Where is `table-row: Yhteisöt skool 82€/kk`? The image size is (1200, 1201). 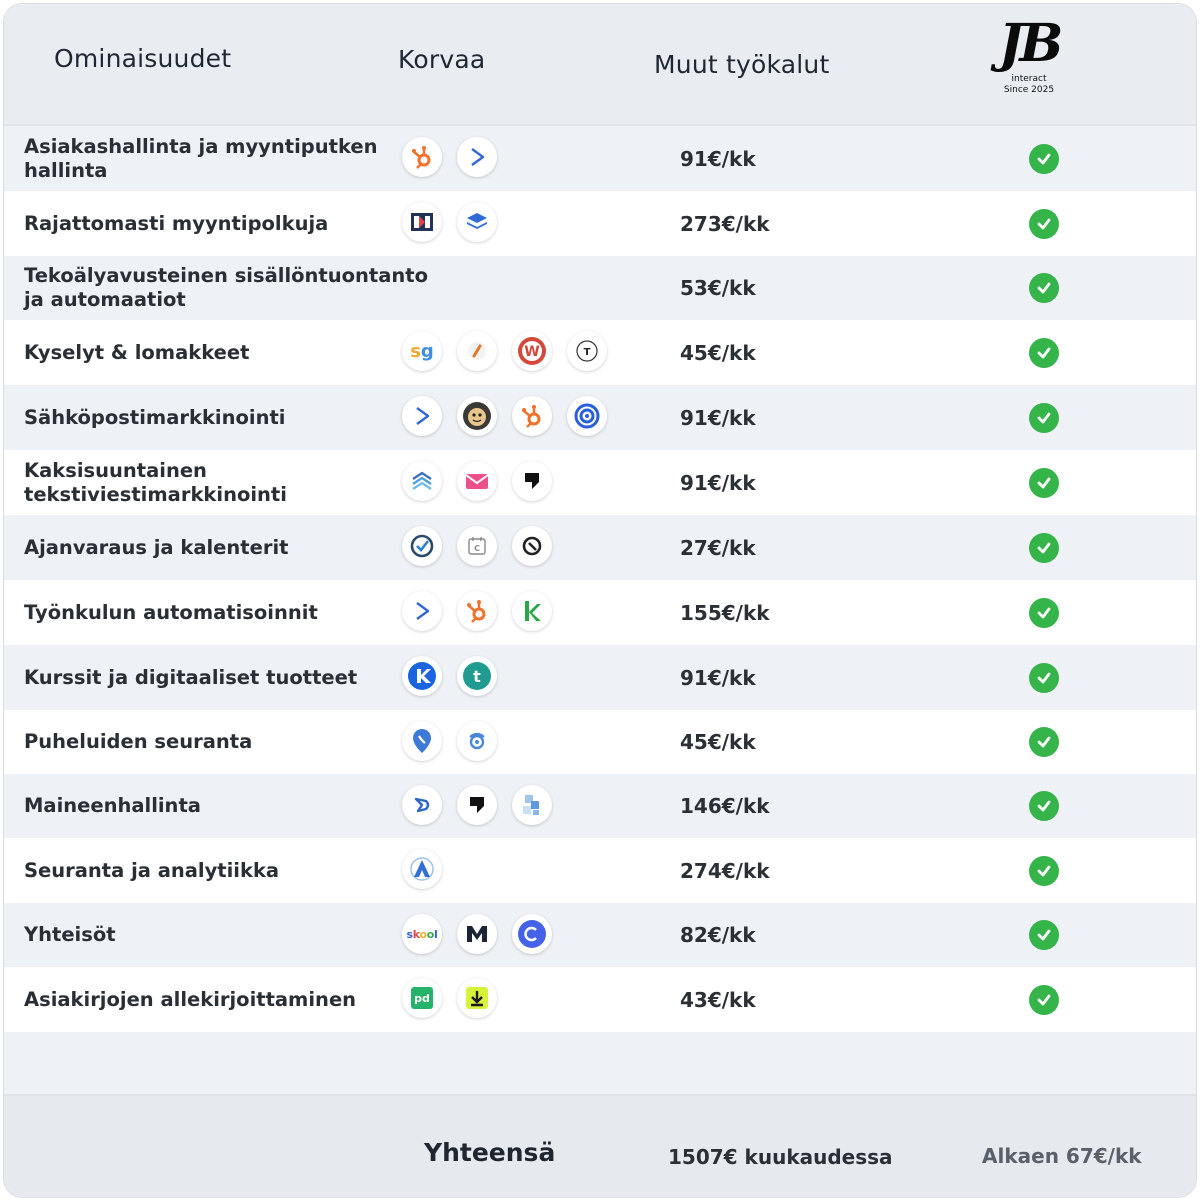
table-row: Yhteisöt skool 82€/kk is located at coordinates (600, 936).